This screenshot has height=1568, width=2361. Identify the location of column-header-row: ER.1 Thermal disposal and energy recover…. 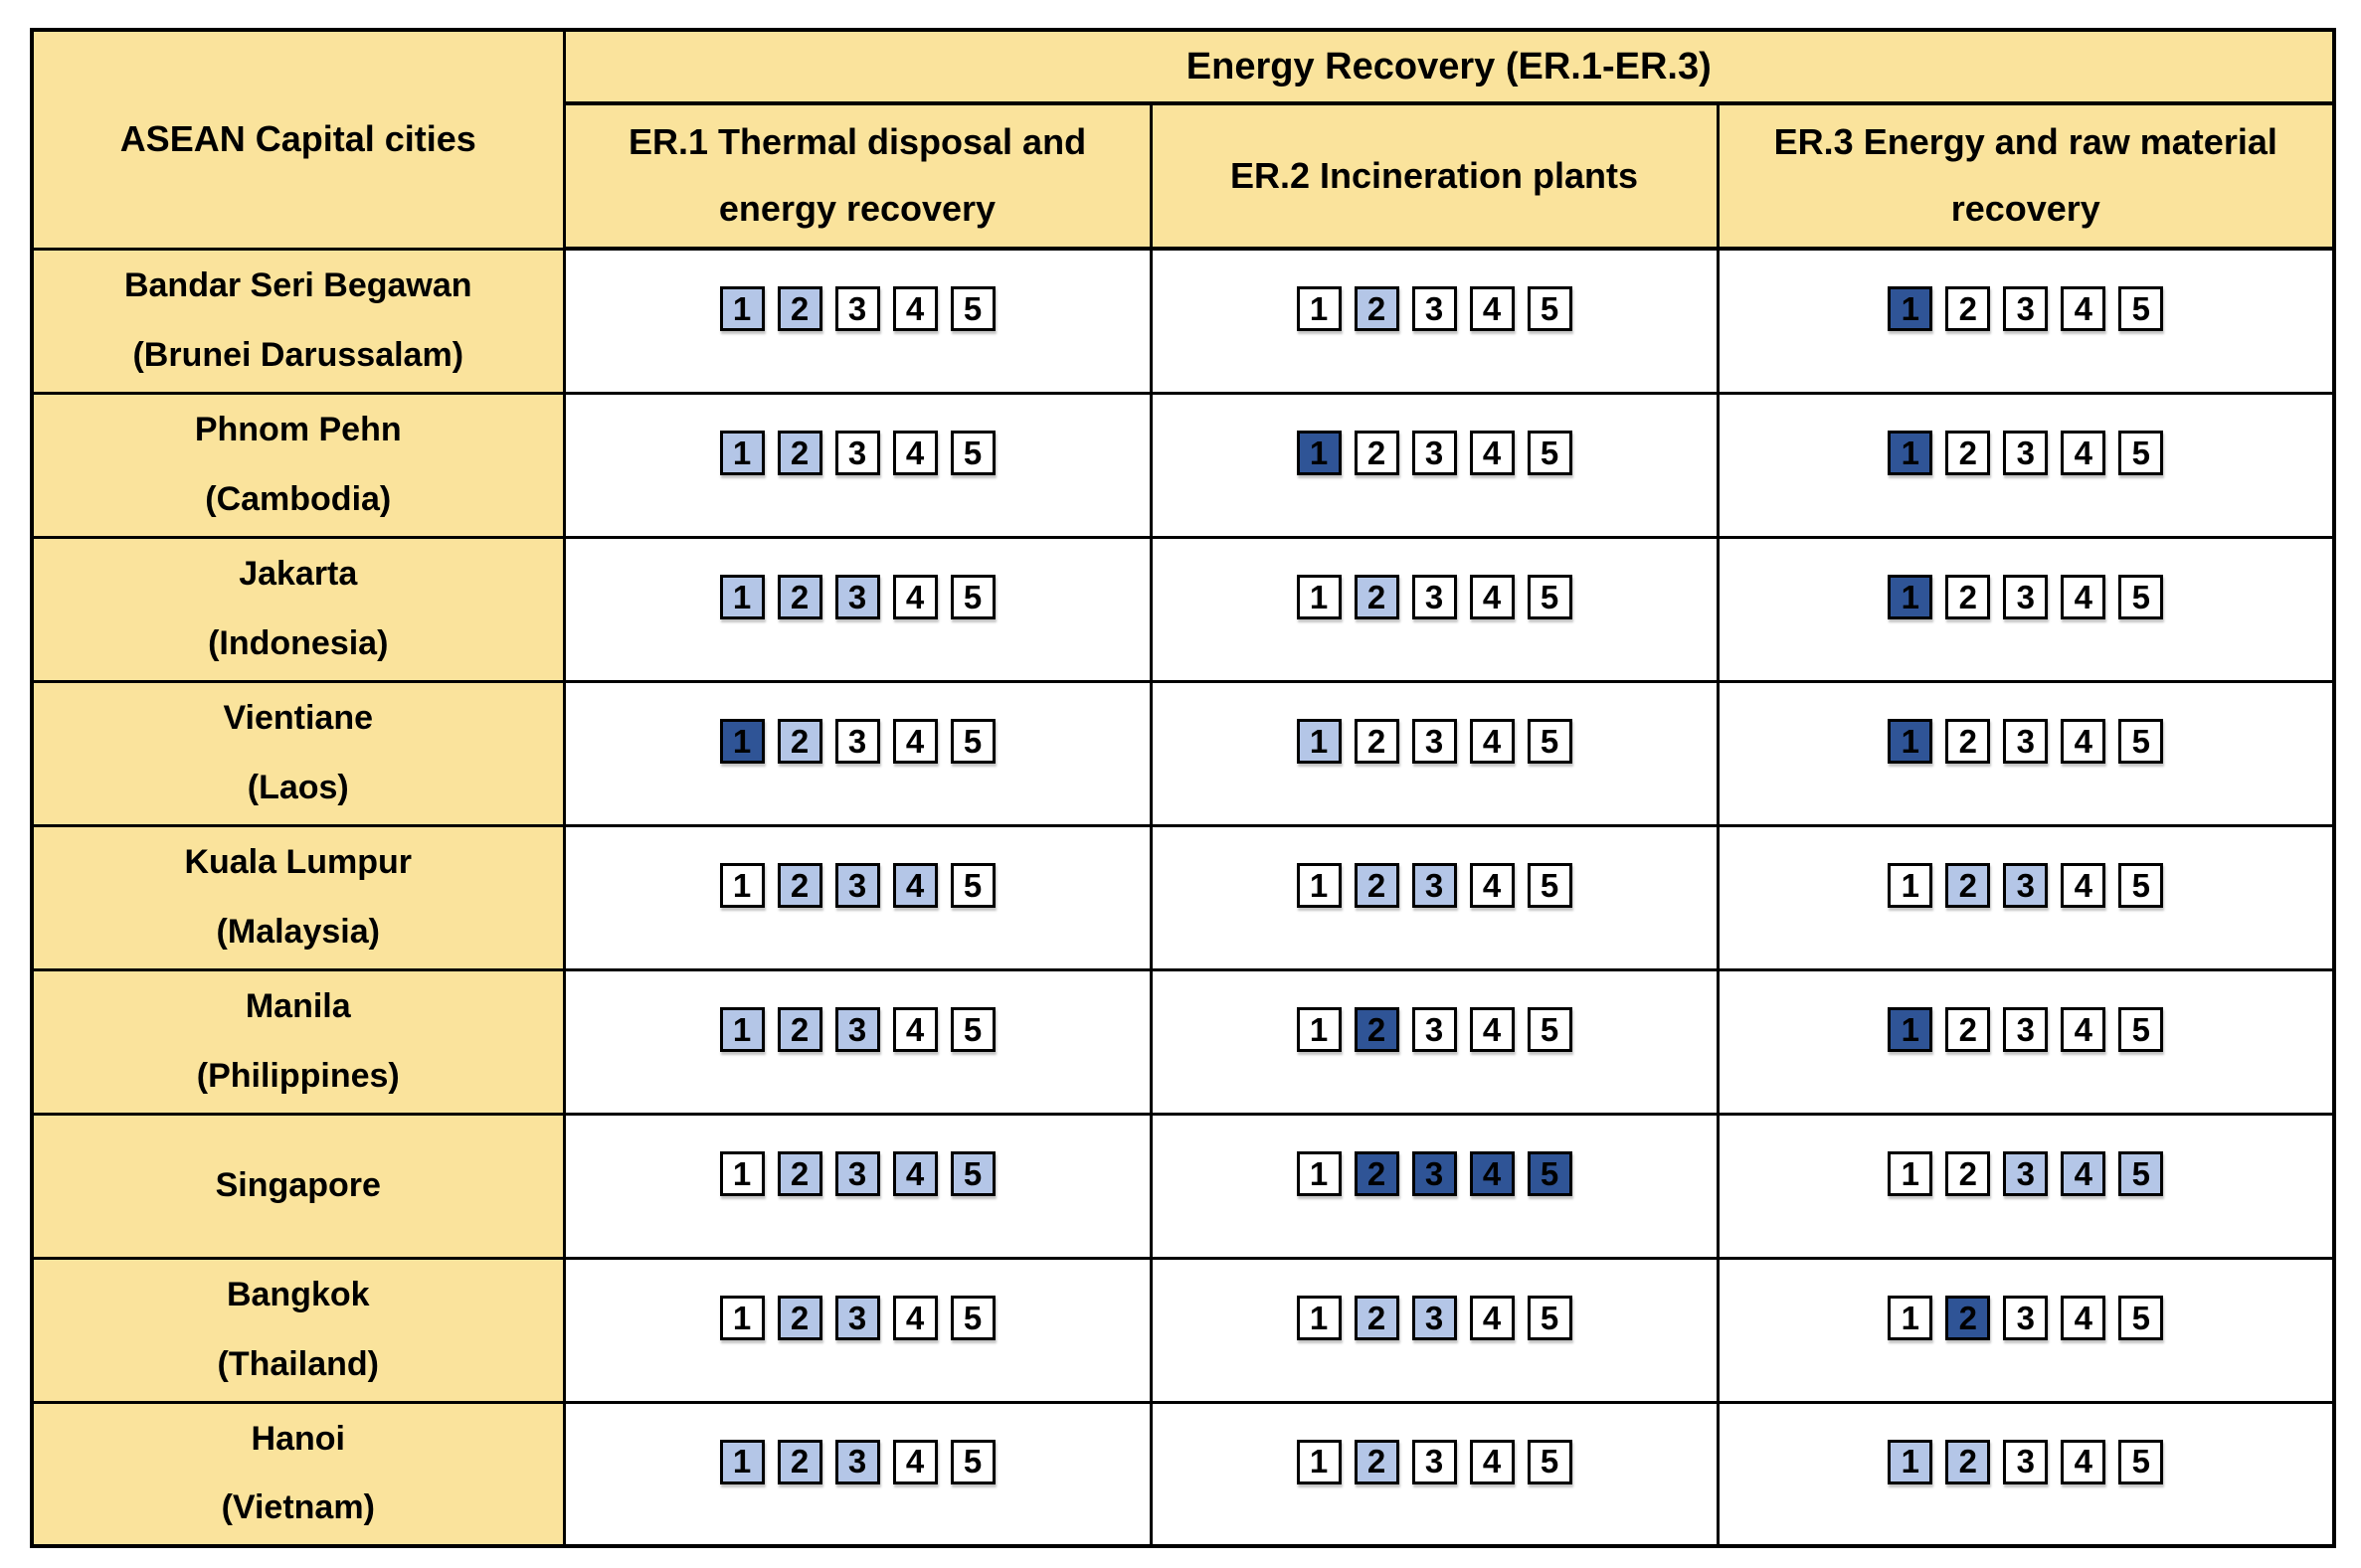
(1184, 176).